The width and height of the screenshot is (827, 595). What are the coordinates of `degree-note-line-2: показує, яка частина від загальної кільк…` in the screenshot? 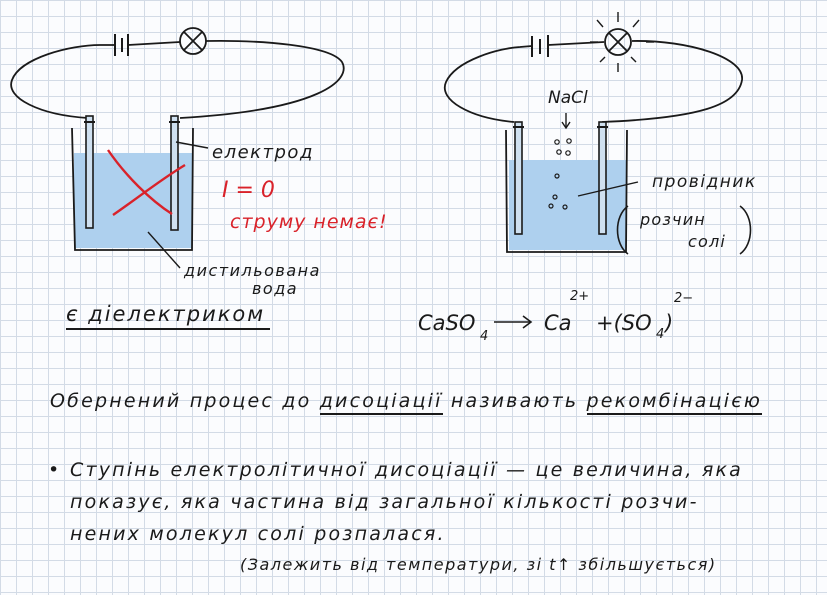 It's located at (384, 502).